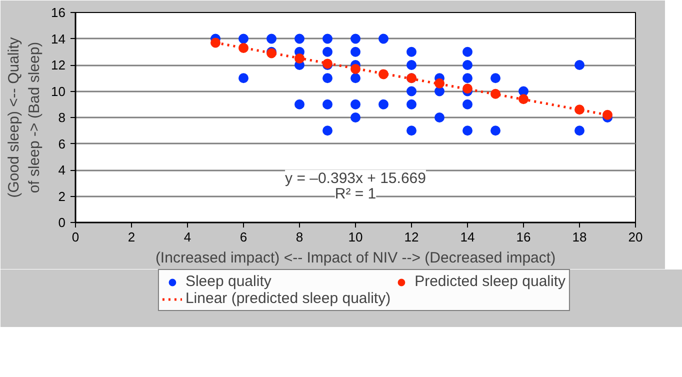 This screenshot has height=377, width=682. I want to click on y-tick-label: 6, so click(62, 144).